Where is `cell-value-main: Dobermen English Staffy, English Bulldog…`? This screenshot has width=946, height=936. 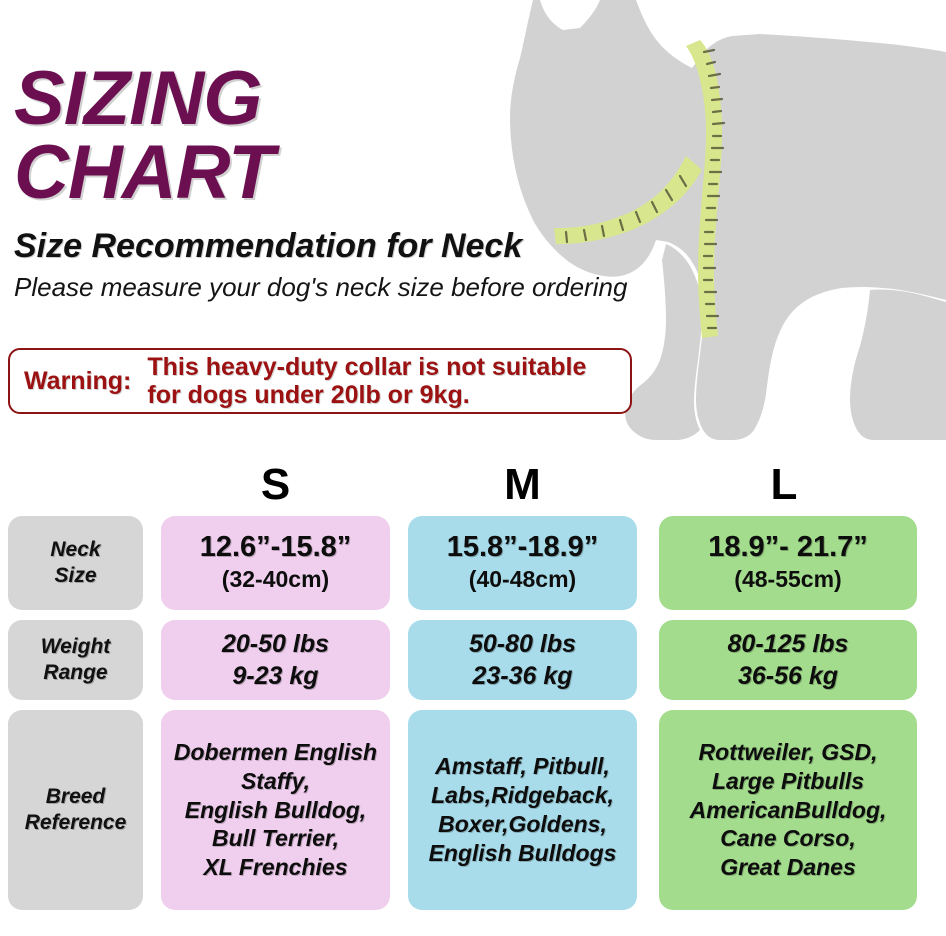 cell-value-main: Dobermen English Staffy, English Bulldog… is located at coordinates (275, 809).